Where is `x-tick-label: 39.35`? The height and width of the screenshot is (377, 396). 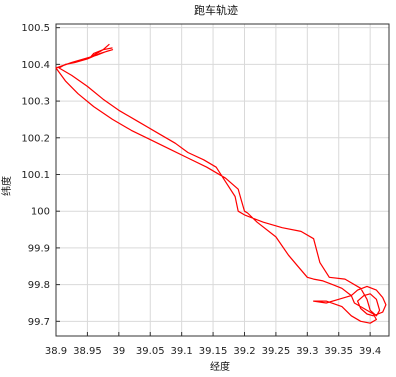 x-tick-label: 39.35 is located at coordinates (338, 351).